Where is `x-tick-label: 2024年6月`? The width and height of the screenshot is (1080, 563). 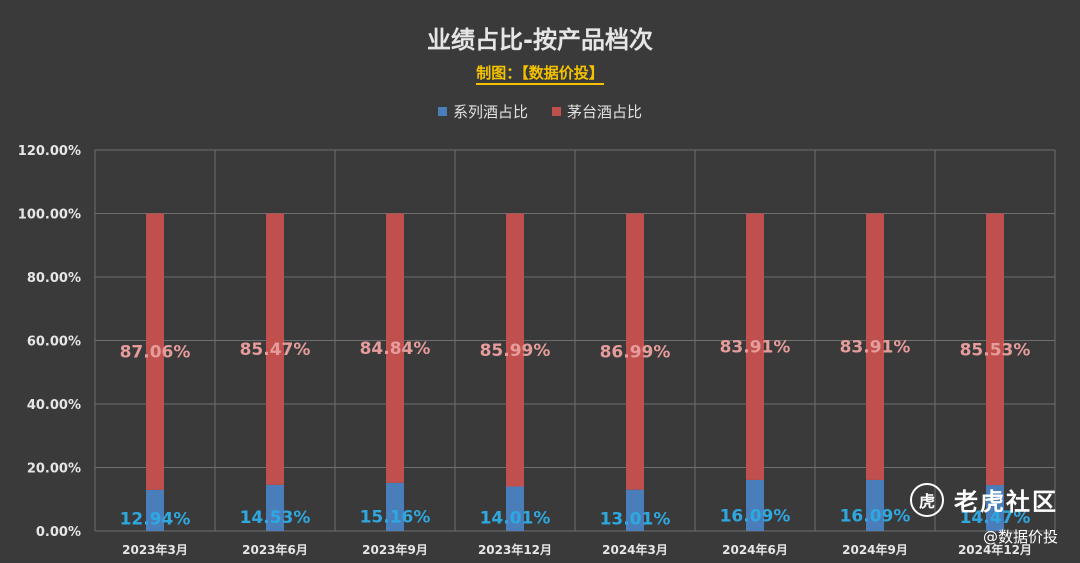
x-tick-label: 2024年6月 is located at coordinates (755, 549).